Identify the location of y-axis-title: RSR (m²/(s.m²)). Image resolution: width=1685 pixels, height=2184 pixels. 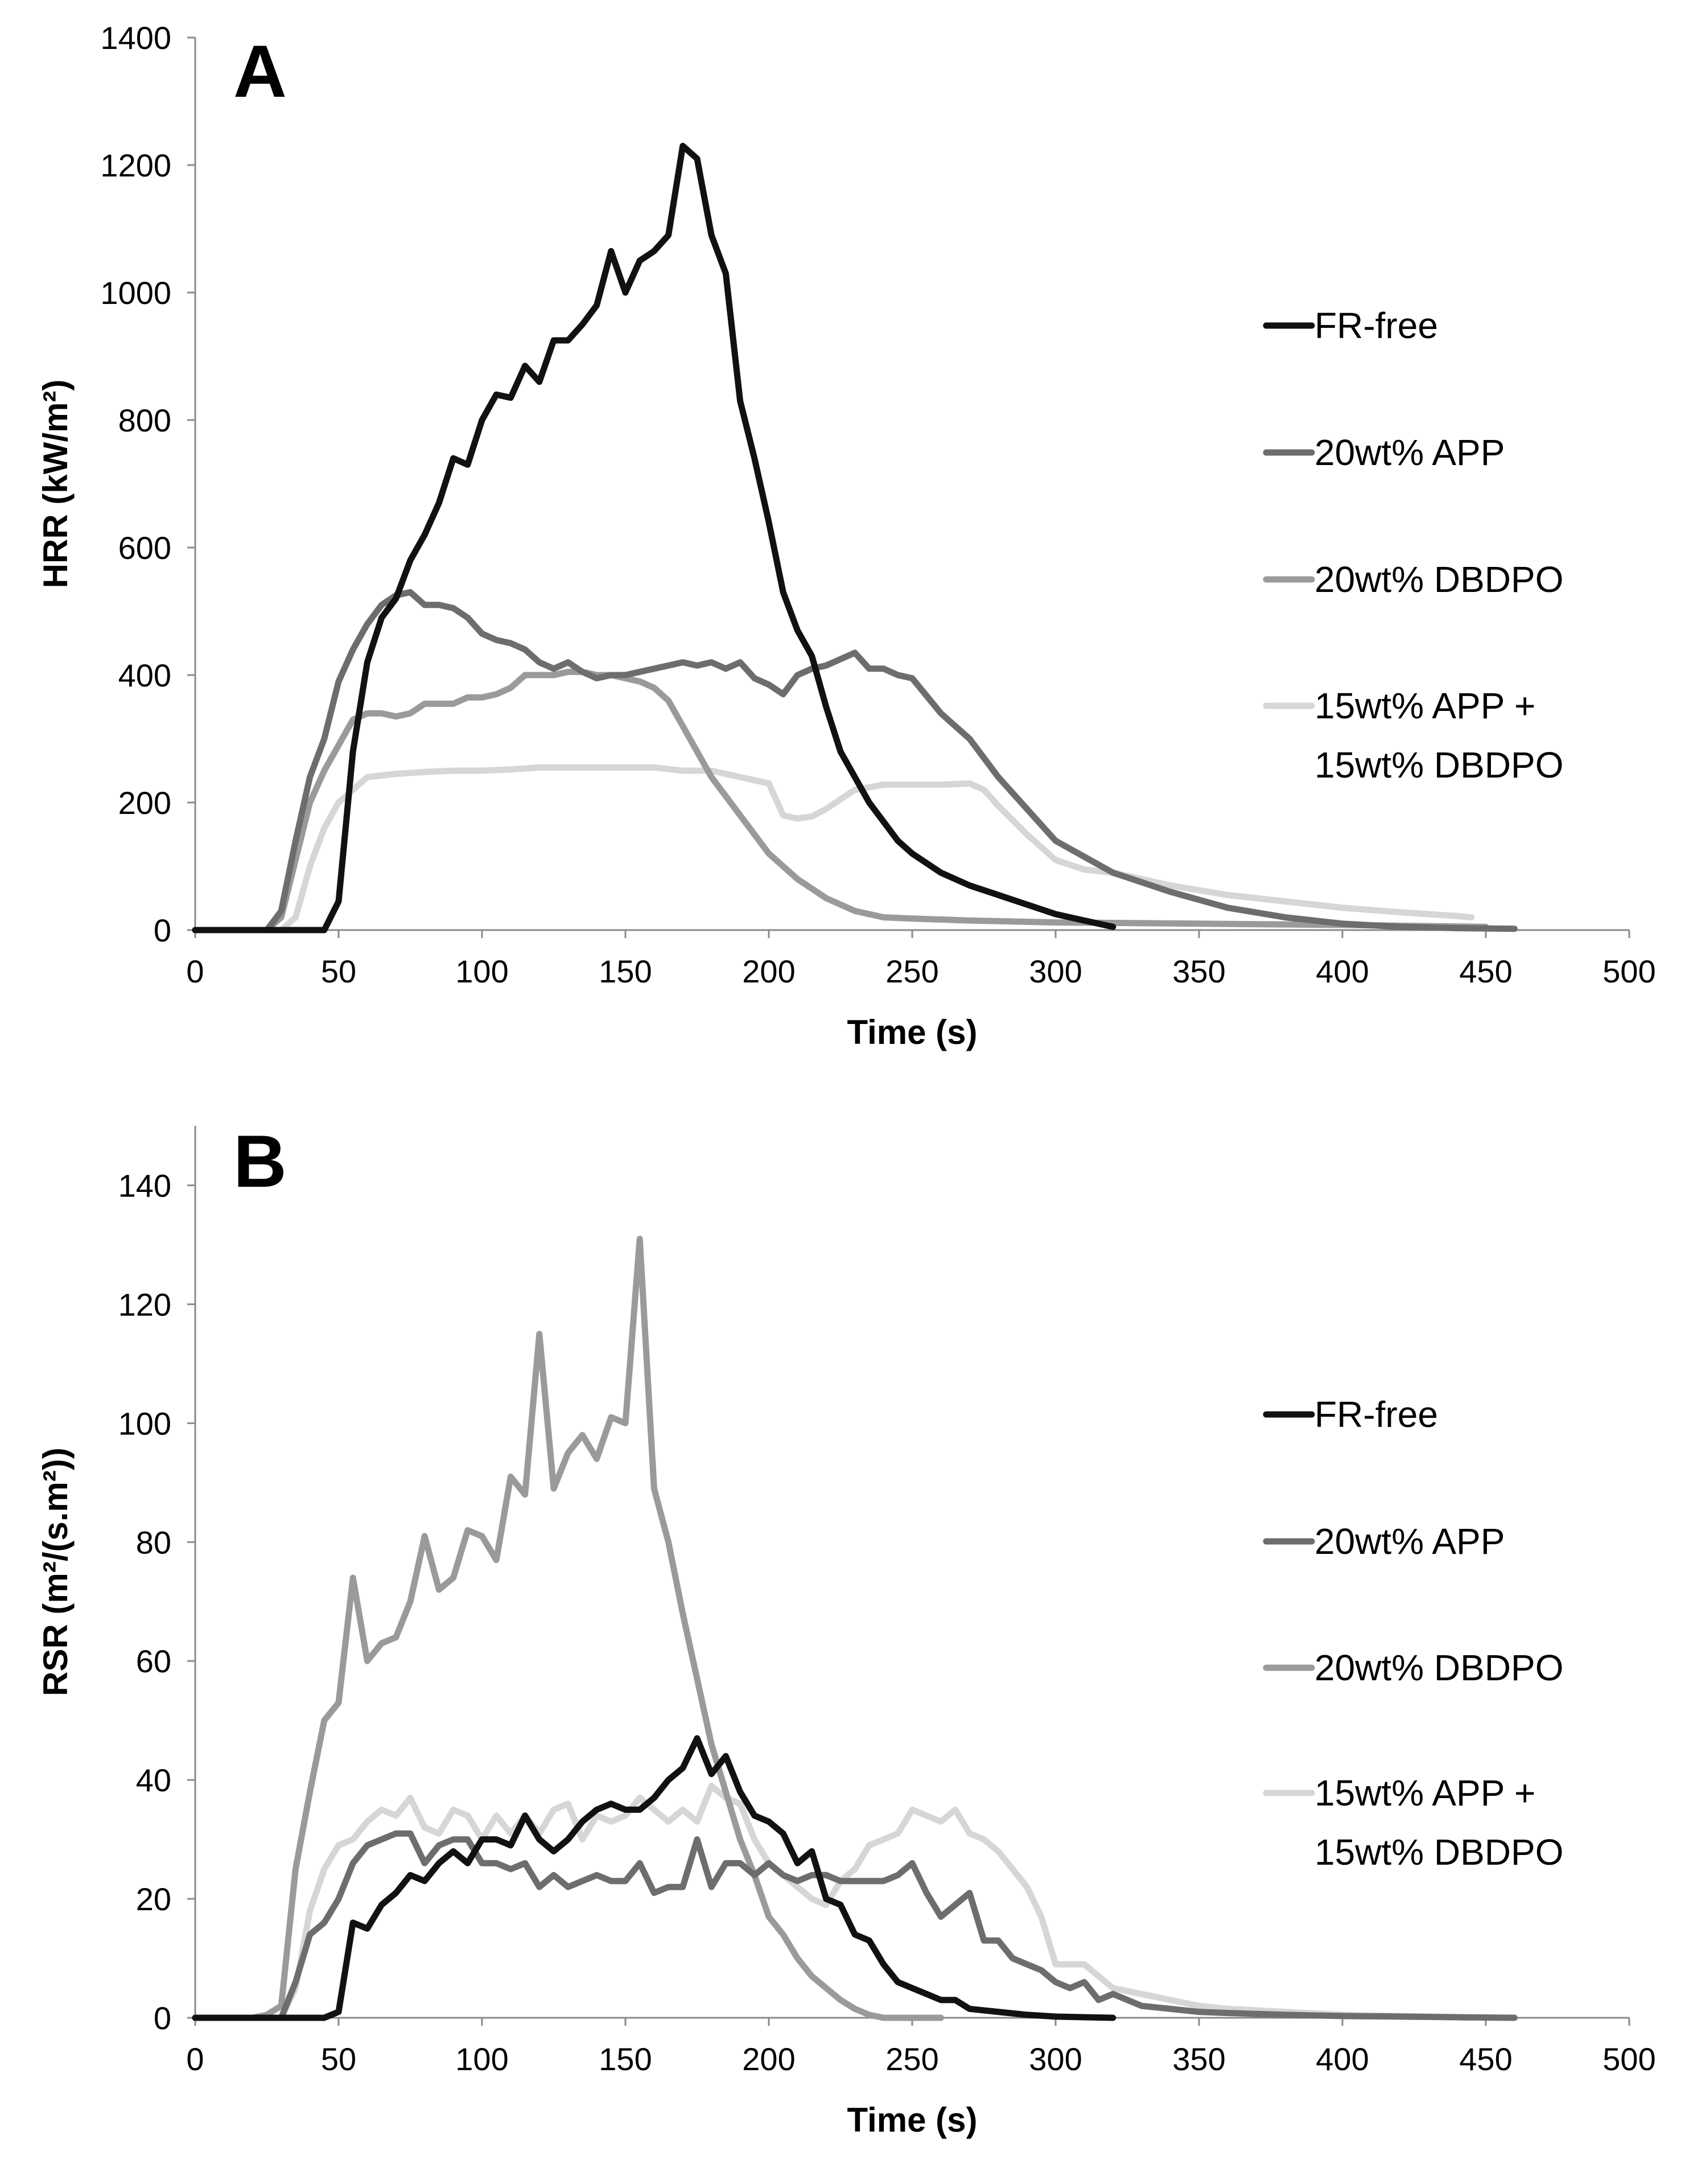
(55, 1571).